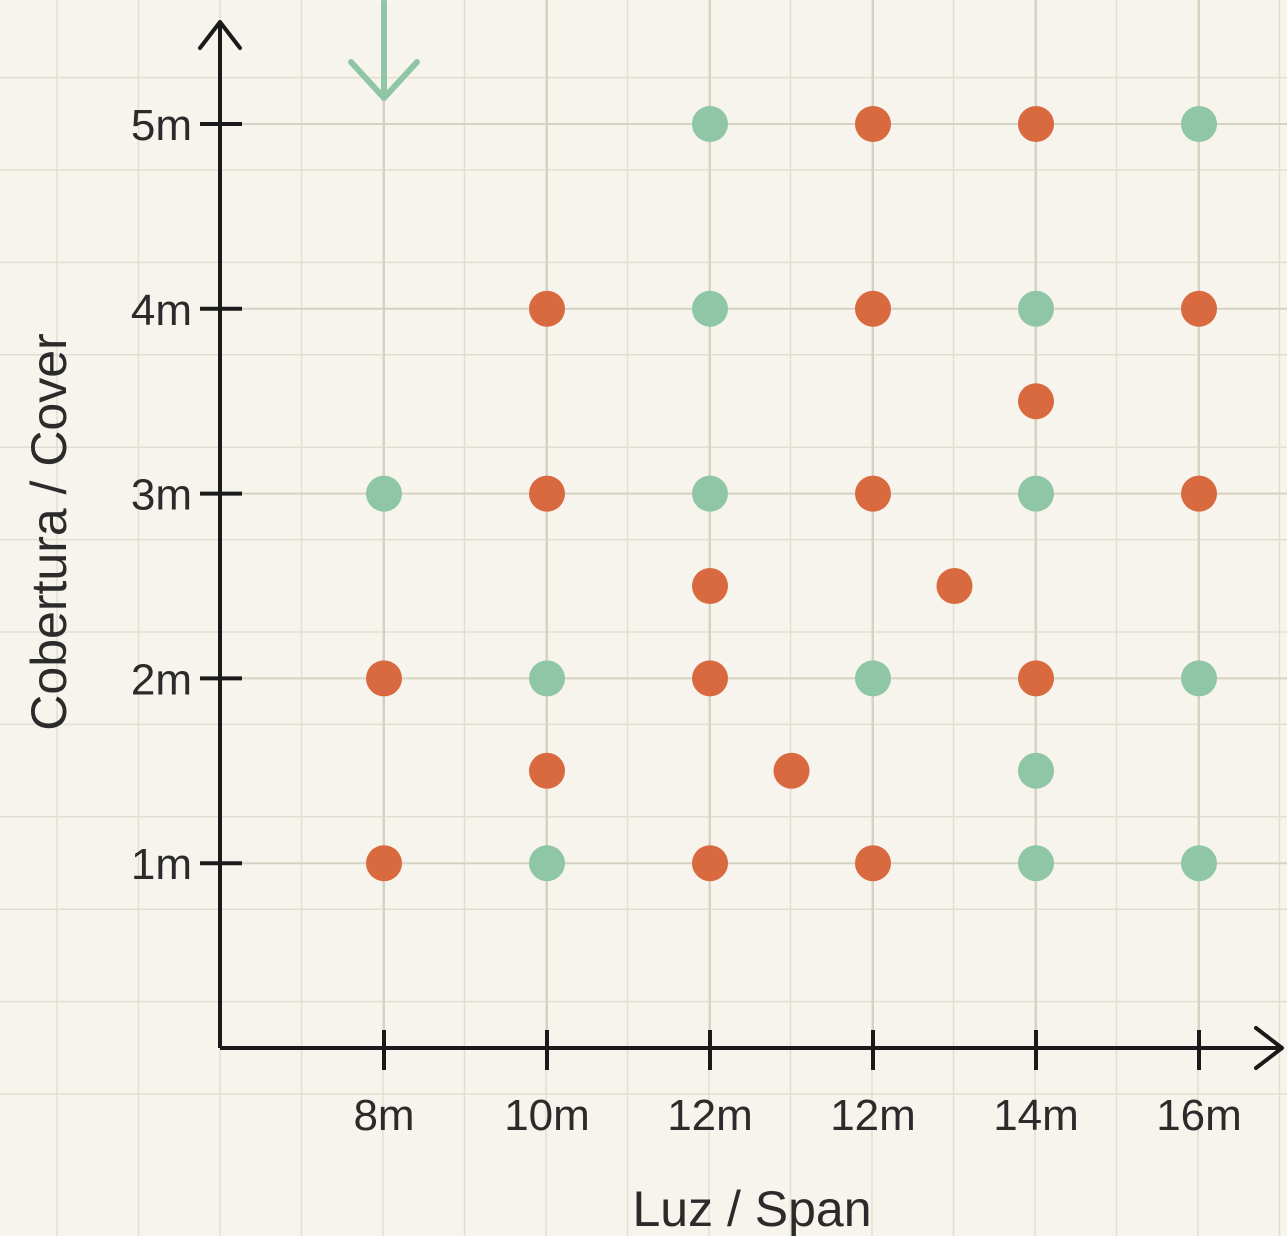  What do you see at coordinates (161, 679) in the screenshot?
I see `y-tick-label: 2m` at bounding box center [161, 679].